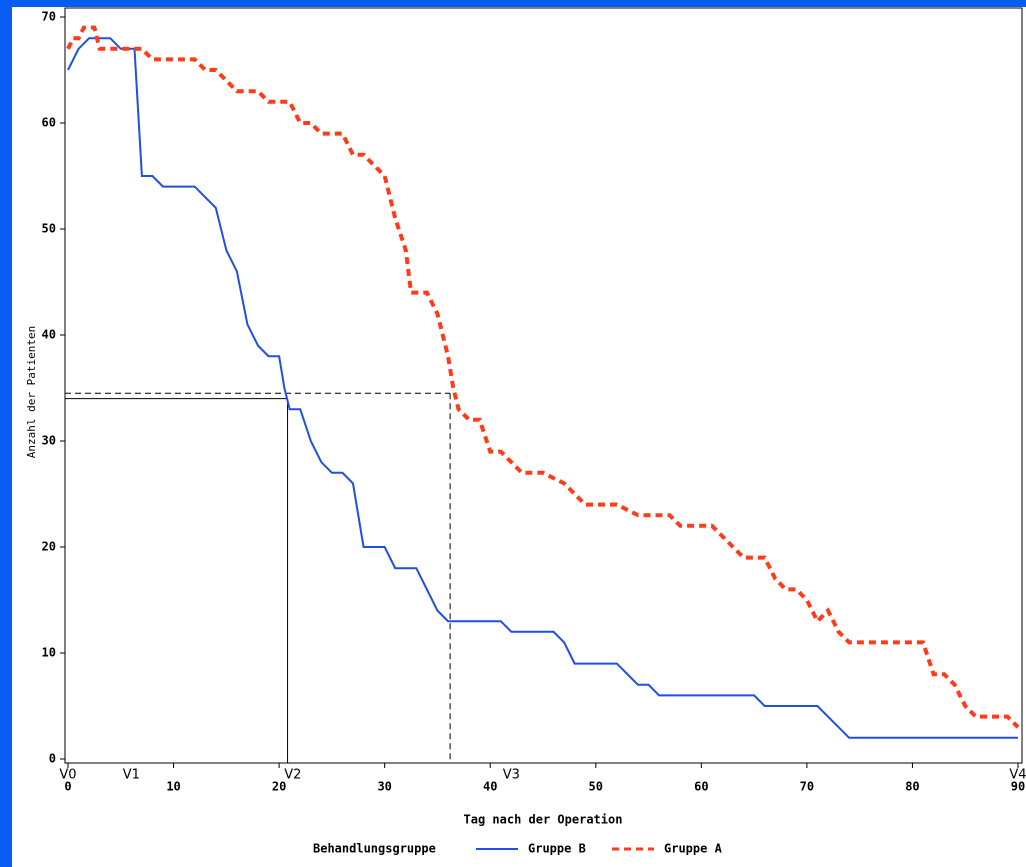 The width and height of the screenshot is (1026, 867). What do you see at coordinates (49, 441) in the screenshot?
I see `y-tick-label: 30` at bounding box center [49, 441].